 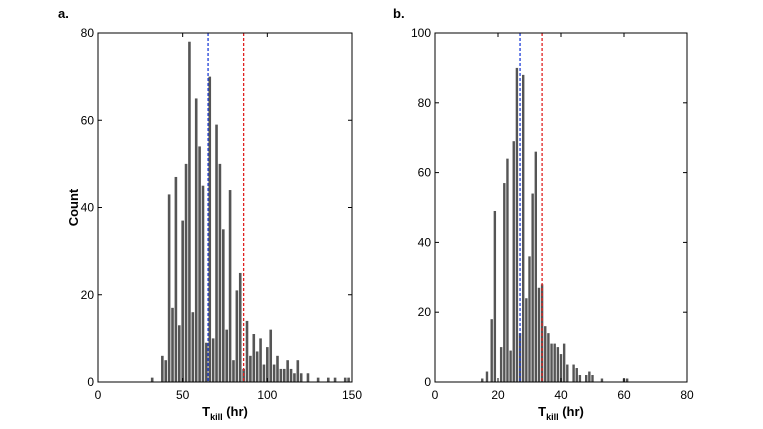 I want to click on panel-2-y-tick-label: 40, so click(x=425, y=242).